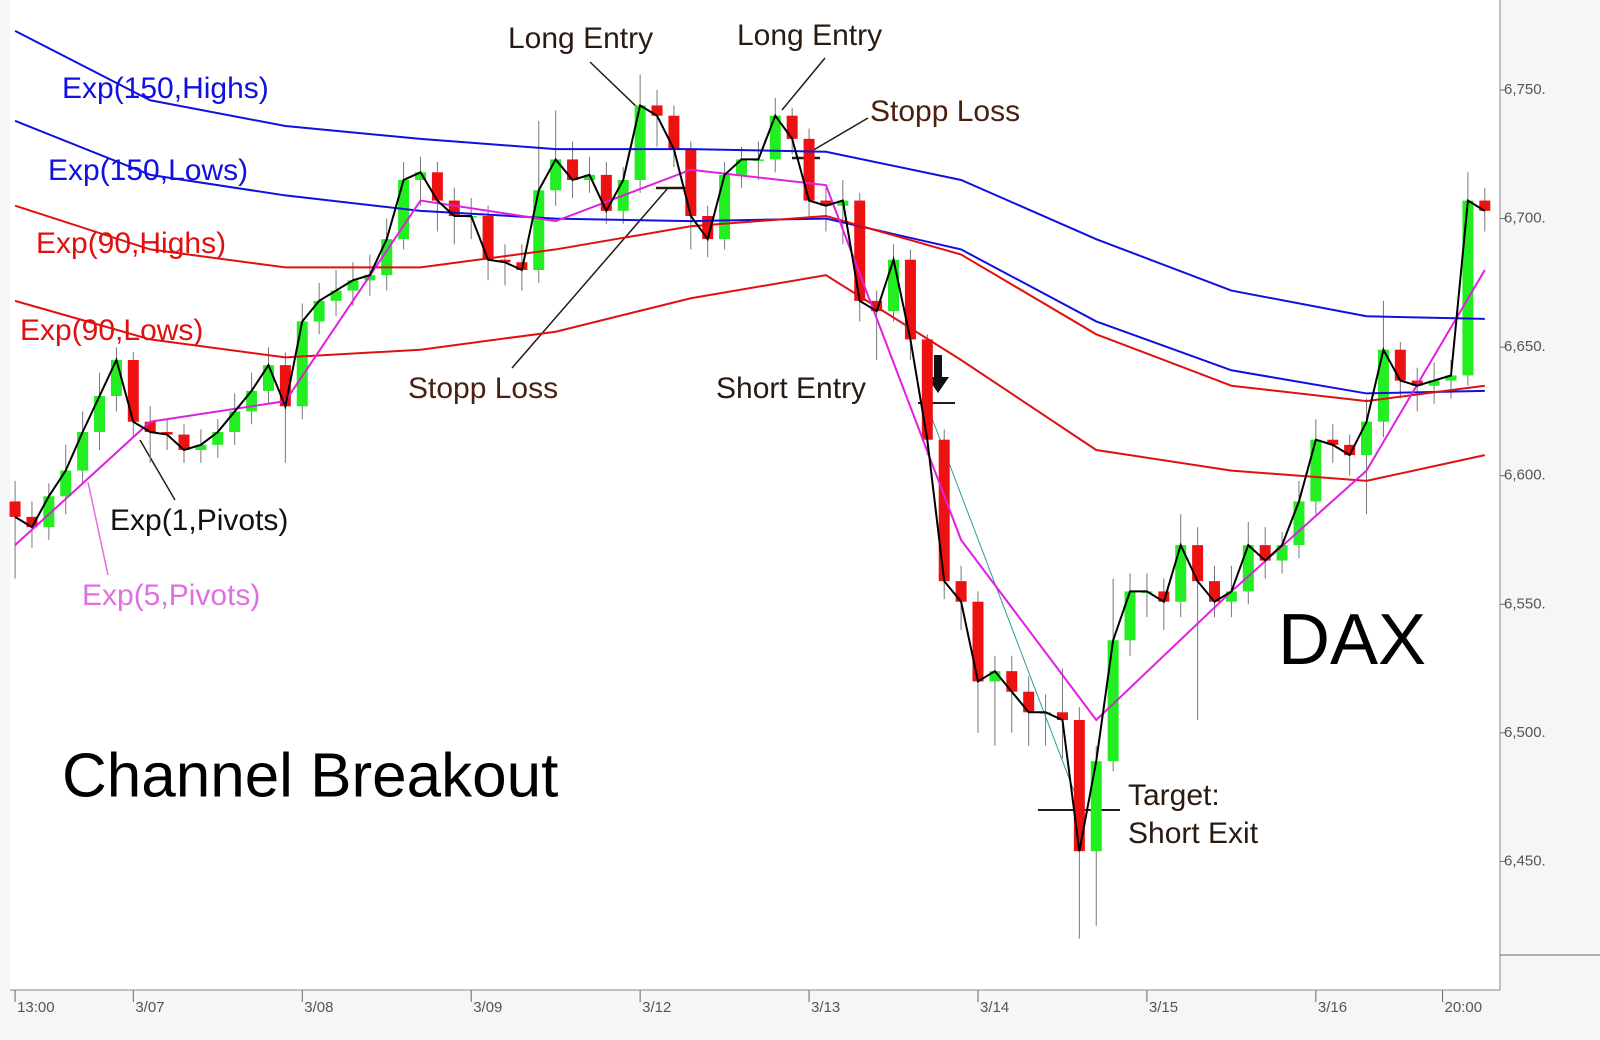 The image size is (1600, 1040). Describe the element at coordinates (1525, 218) in the screenshot. I see `y-tick-label: 6,700.` at that location.